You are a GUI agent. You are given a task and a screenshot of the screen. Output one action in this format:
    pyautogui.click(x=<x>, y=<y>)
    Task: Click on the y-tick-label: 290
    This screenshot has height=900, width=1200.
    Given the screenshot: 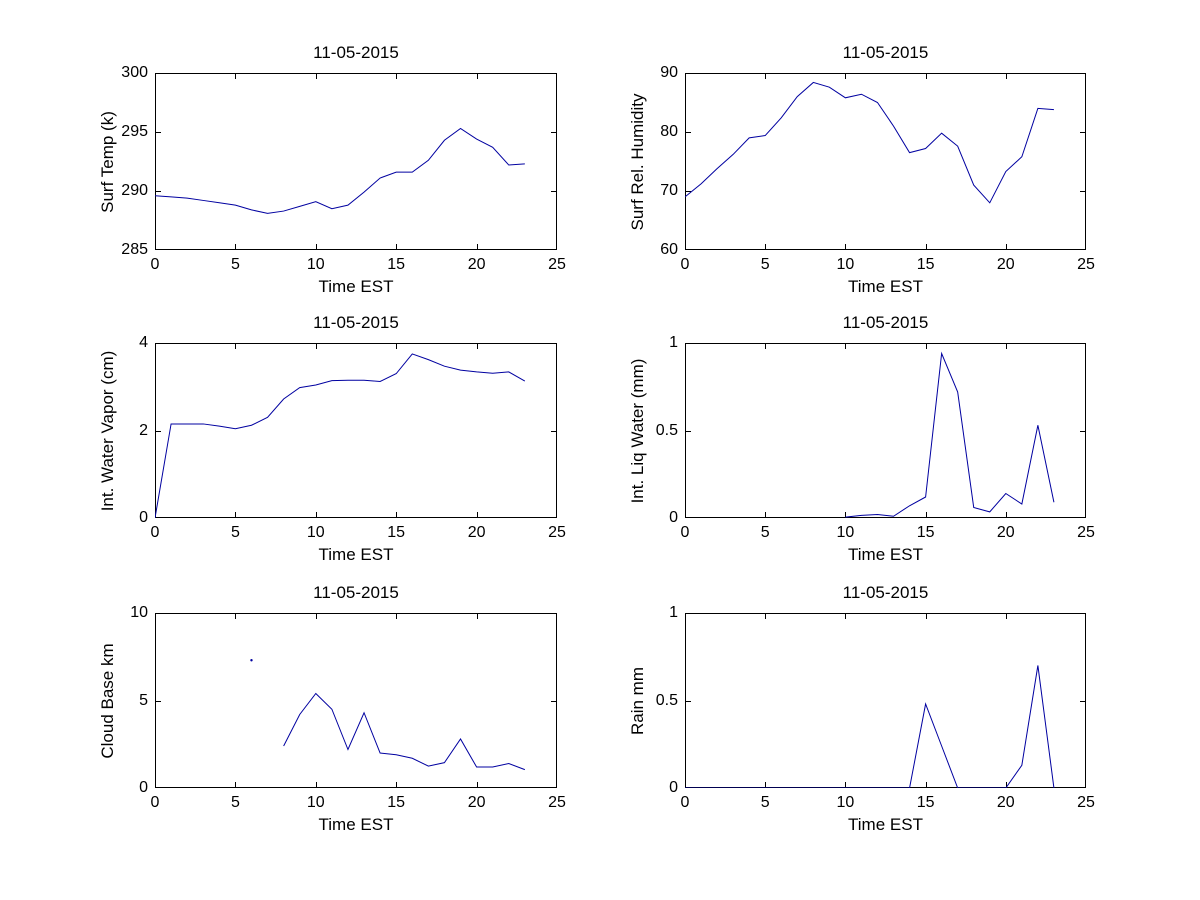 What is the action you would take?
    pyautogui.click(x=134, y=190)
    